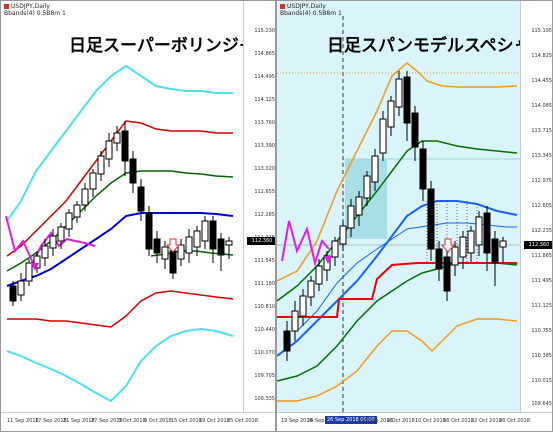  What do you see at coordinates (541, 56) in the screenshot?
I see `y-tick: 114.825` at bounding box center [541, 56].